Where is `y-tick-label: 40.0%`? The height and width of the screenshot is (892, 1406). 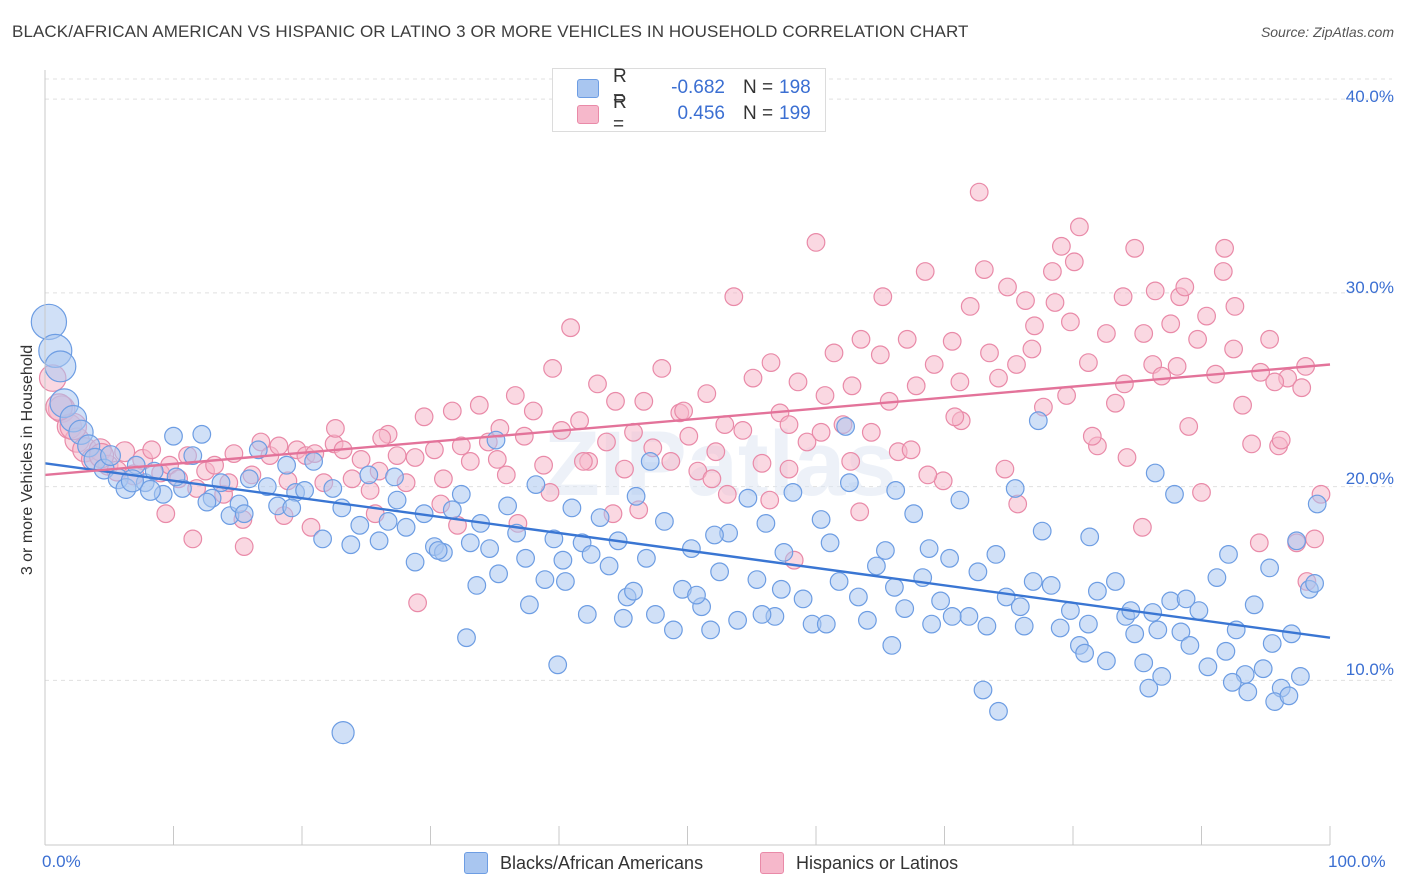 y-tick-label: 40.0% is located at coordinates (1369, 96).